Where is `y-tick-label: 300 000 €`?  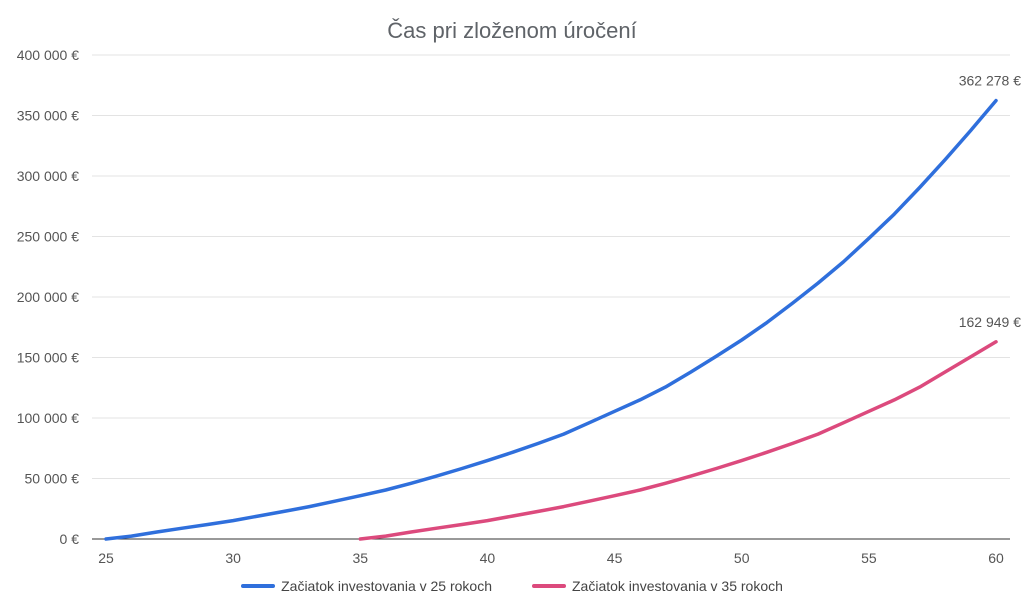
y-tick-label: 300 000 € is located at coordinates (48, 176).